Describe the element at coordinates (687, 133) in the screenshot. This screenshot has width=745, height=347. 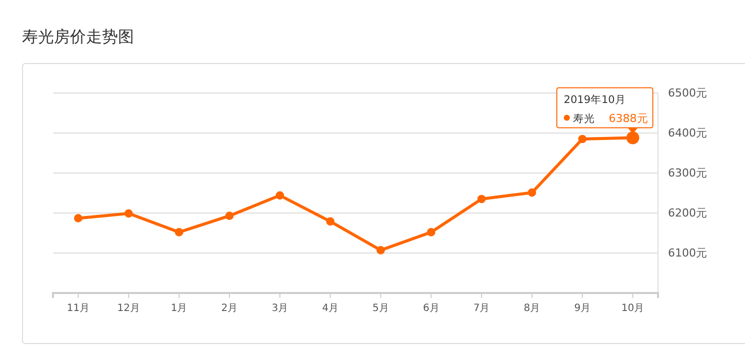
I see `y-tick-label: 6400元` at that location.